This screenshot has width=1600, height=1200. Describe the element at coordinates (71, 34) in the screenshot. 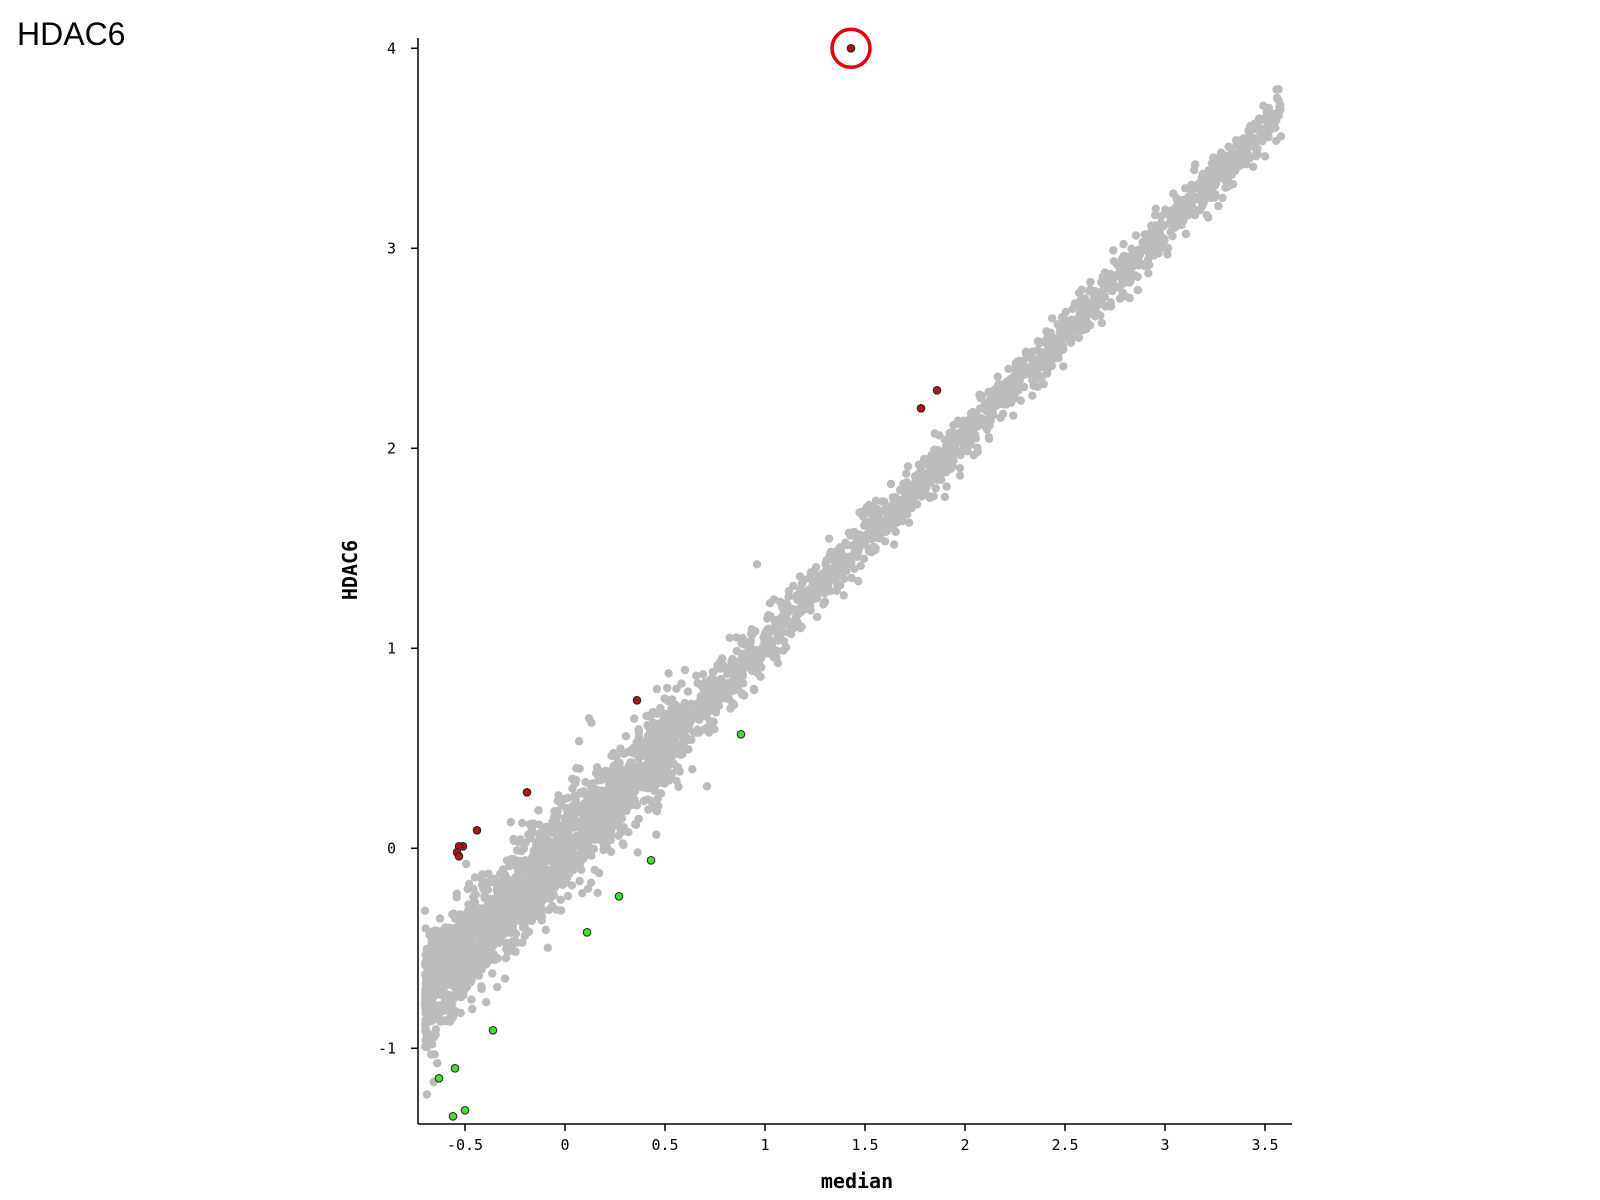

I see `figure-label: HDAC6` at that location.